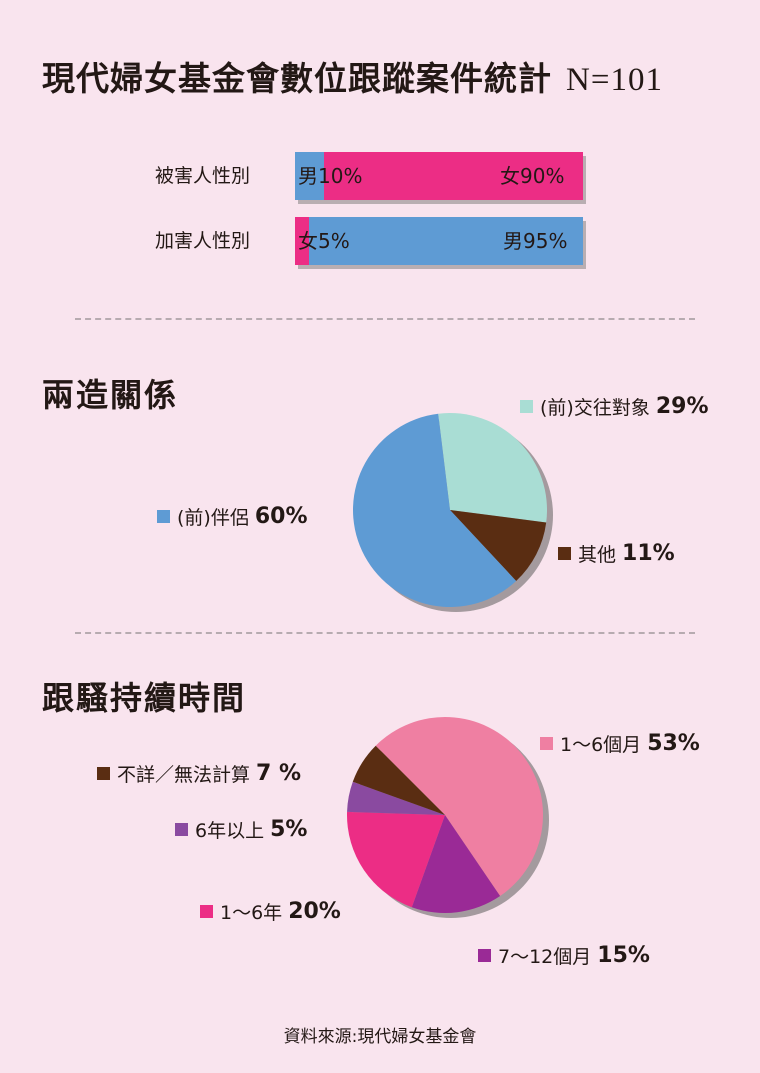 The width and height of the screenshot is (760, 1073). I want to click on offender-gender-label: 加害人性別, so click(203, 241).